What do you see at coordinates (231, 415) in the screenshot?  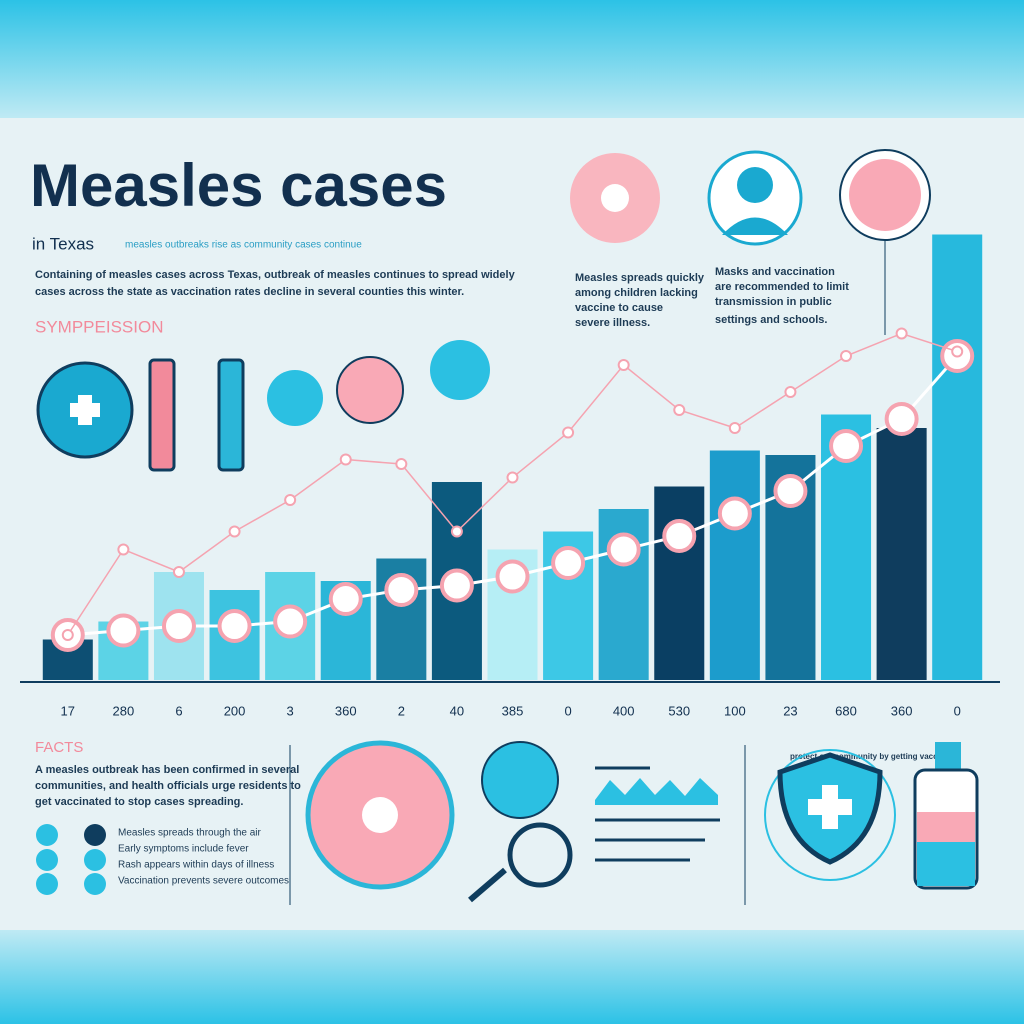 I see `syringe` at bounding box center [231, 415].